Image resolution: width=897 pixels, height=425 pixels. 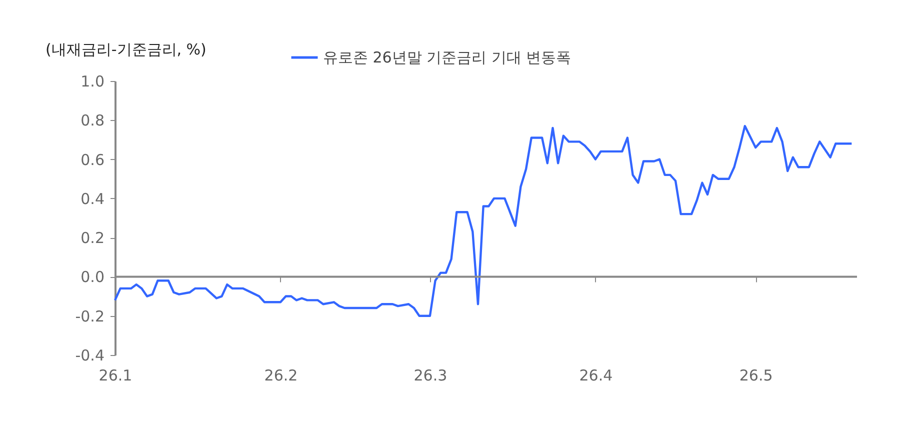 I want to click on y-tick-label: -0.2, so click(x=89, y=316).